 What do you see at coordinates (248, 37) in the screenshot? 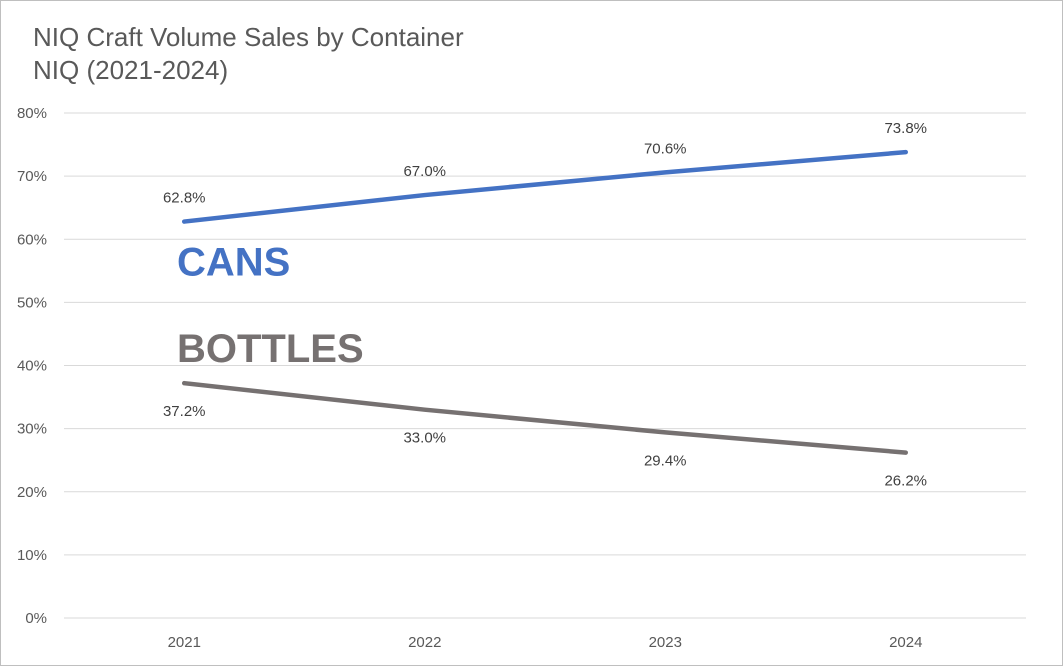
I see `chart-title: NIQ Craft Volume Sales by Container` at bounding box center [248, 37].